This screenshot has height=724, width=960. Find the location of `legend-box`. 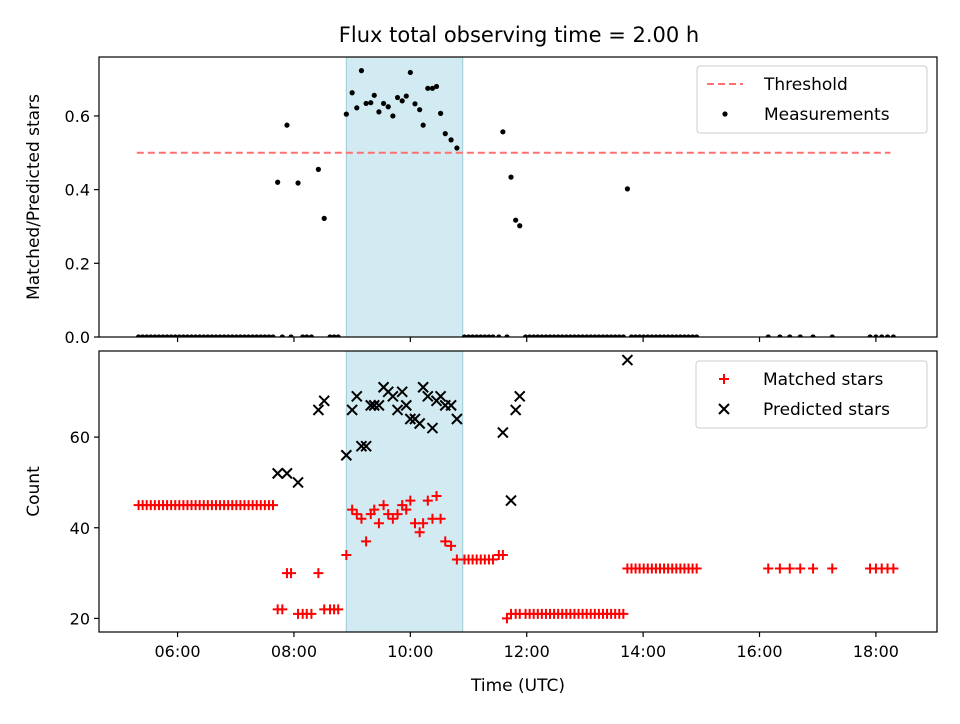

legend-box is located at coordinates (811, 394).